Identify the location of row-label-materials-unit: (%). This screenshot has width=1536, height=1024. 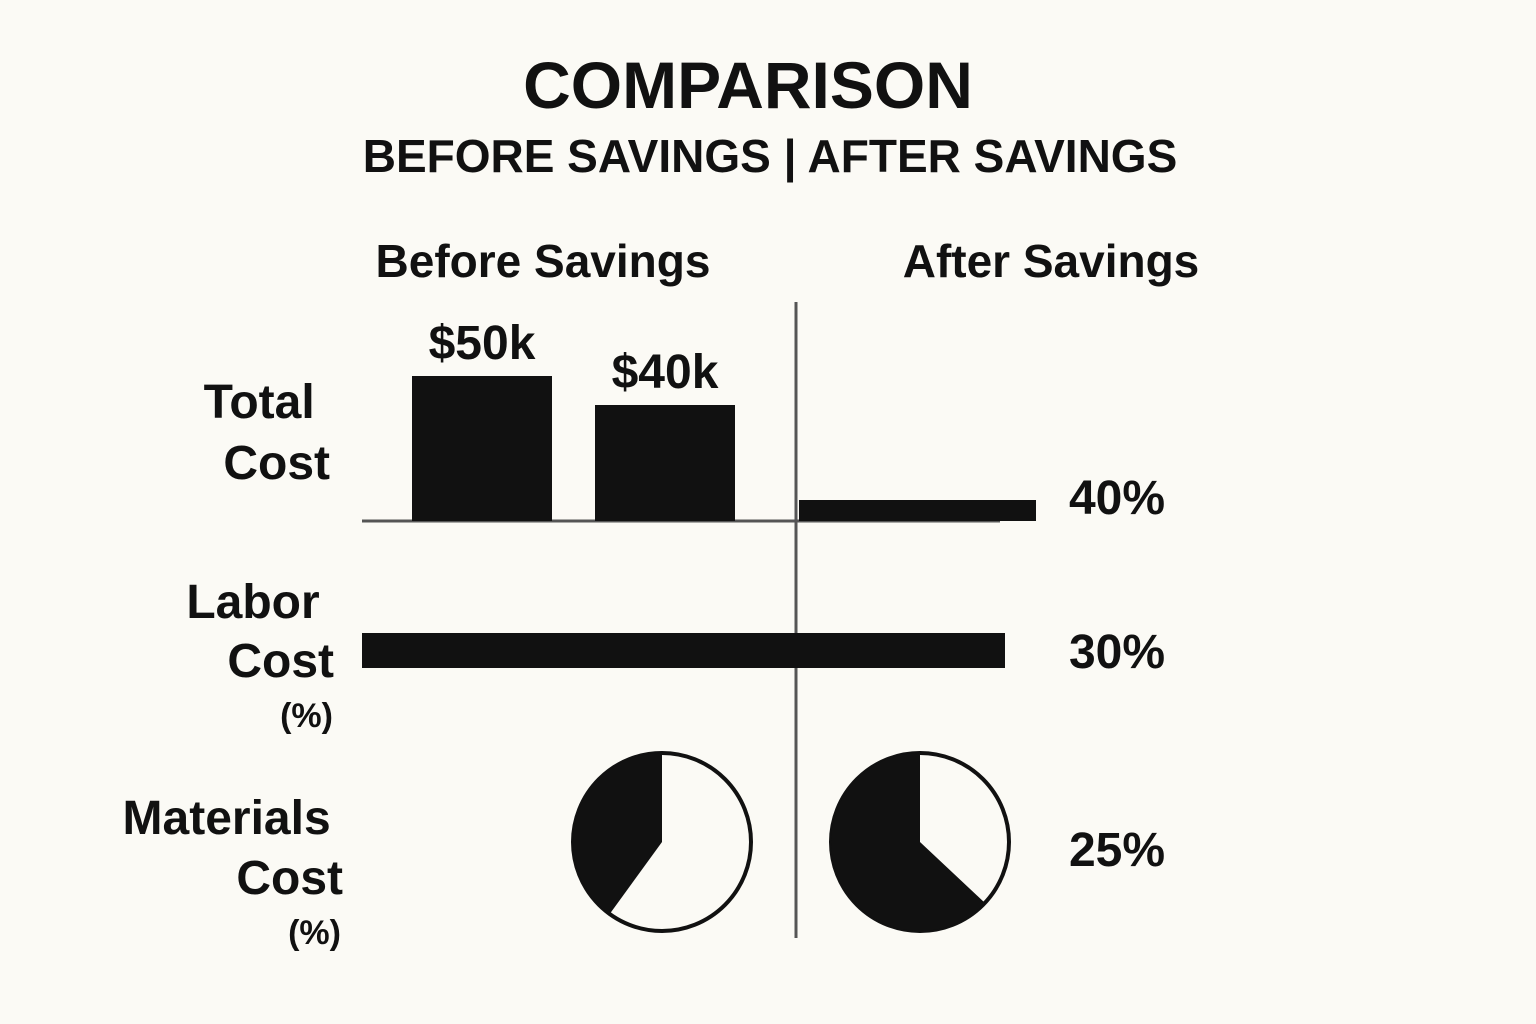
(314, 933).